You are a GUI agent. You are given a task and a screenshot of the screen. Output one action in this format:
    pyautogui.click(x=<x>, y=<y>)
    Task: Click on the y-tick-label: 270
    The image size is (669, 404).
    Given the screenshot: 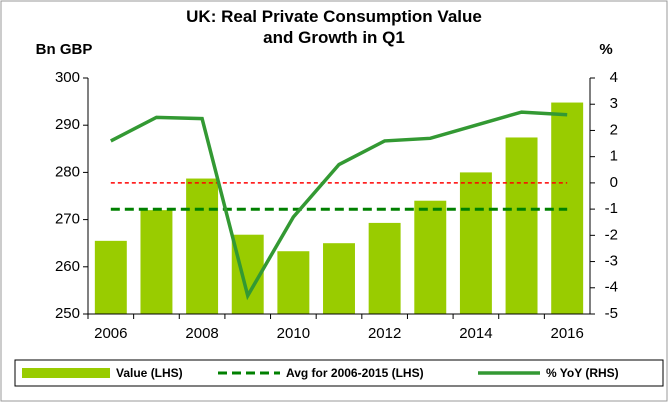 What is the action you would take?
    pyautogui.click(x=67, y=219)
    